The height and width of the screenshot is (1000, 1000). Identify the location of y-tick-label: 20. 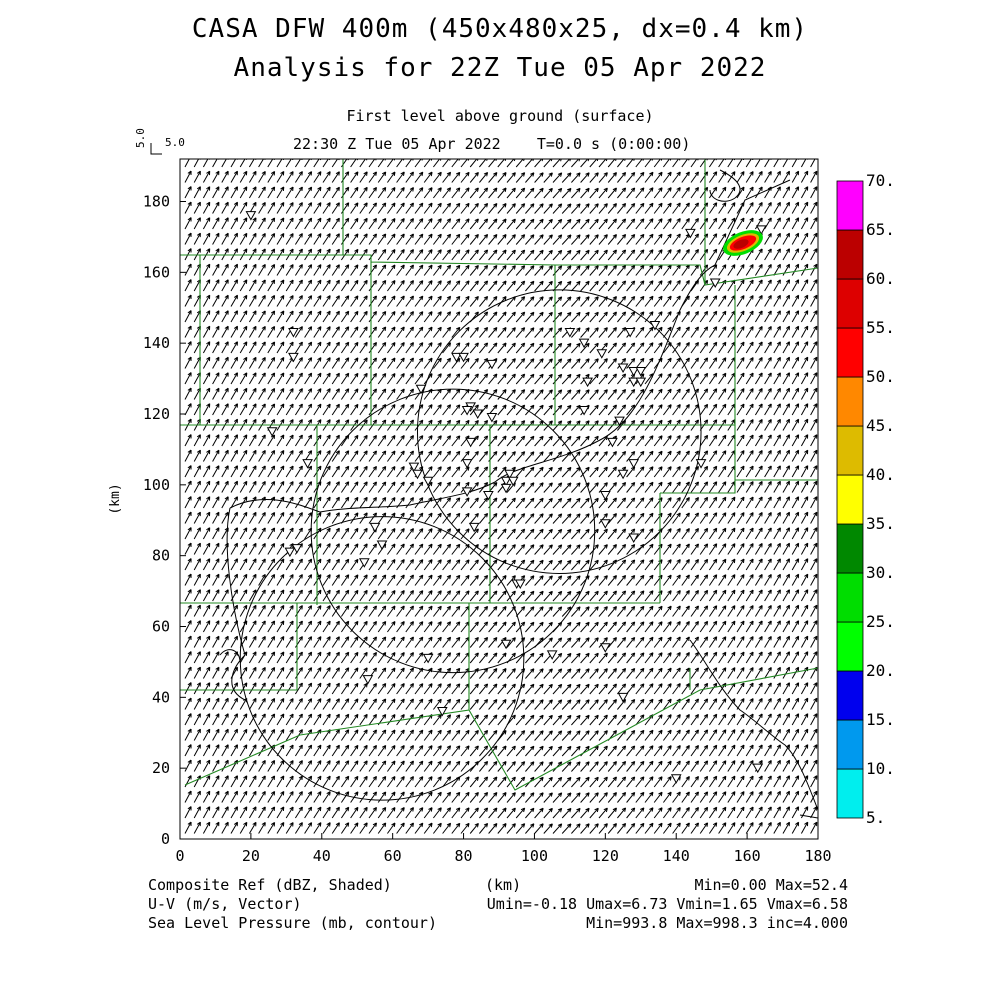
(161, 768).